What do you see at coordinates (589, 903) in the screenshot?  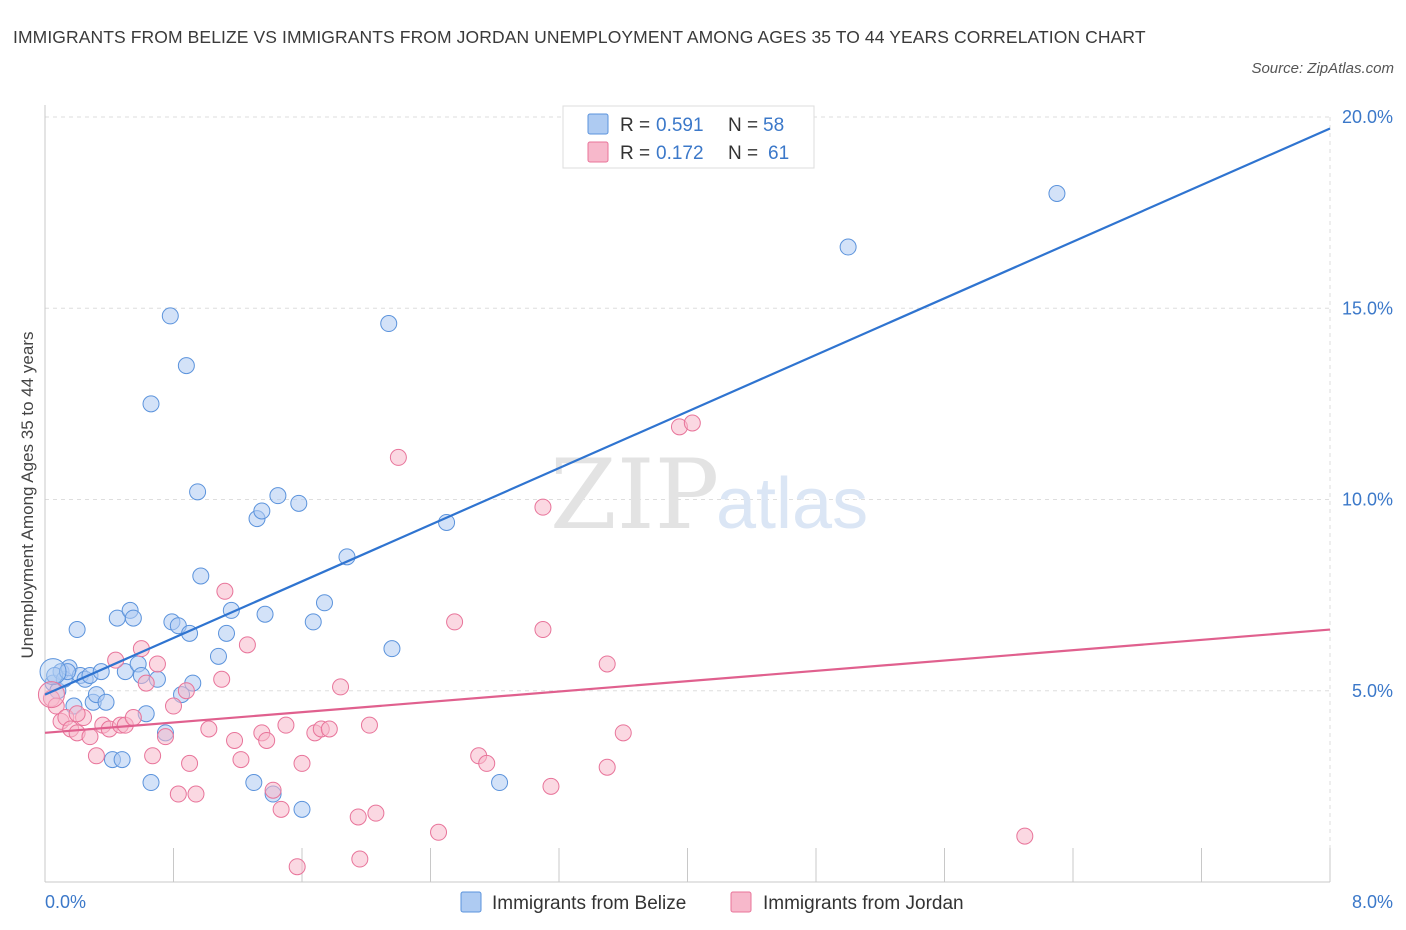 I see `legend-bottom-label-belize: Immigrants from Belize` at bounding box center [589, 903].